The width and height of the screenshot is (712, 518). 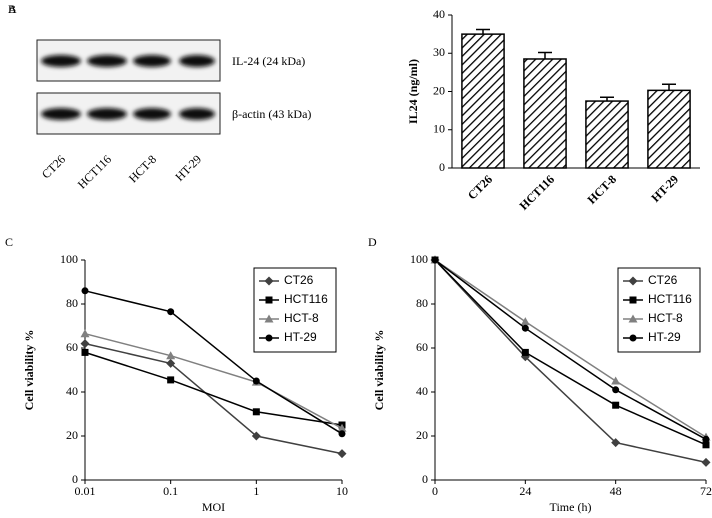 What do you see at coordinates (439, 129) in the screenshot?
I see `y-tick-label: 10` at bounding box center [439, 129].